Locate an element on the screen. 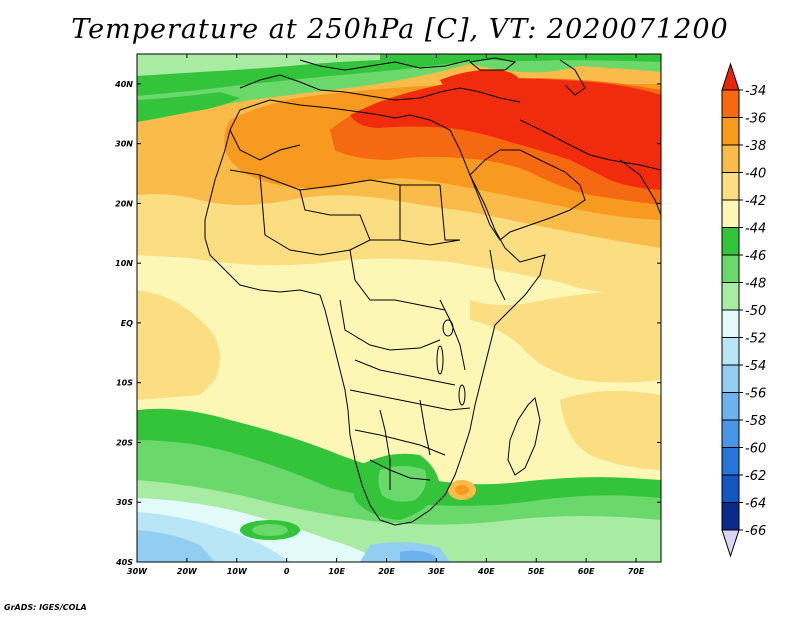 The width and height of the screenshot is (800, 618). colorbar-label: -48 is located at coordinates (755, 284).